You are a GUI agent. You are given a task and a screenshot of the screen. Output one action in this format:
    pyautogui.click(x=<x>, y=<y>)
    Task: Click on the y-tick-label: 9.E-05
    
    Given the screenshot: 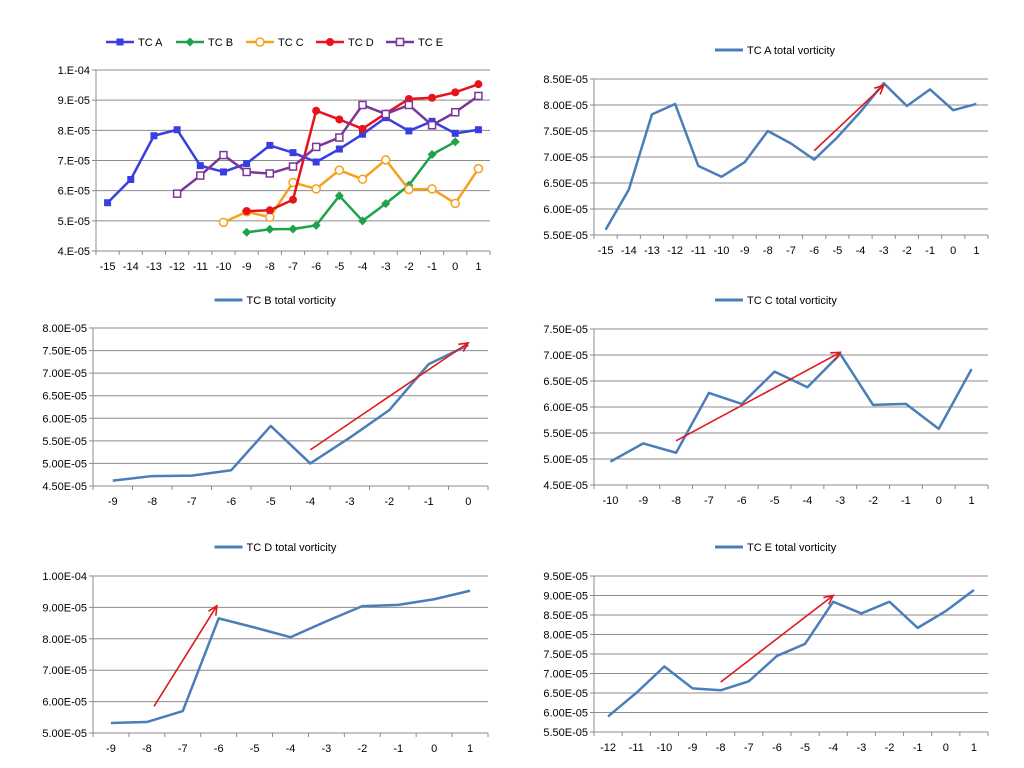 What is the action you would take?
    pyautogui.click(x=74, y=101)
    